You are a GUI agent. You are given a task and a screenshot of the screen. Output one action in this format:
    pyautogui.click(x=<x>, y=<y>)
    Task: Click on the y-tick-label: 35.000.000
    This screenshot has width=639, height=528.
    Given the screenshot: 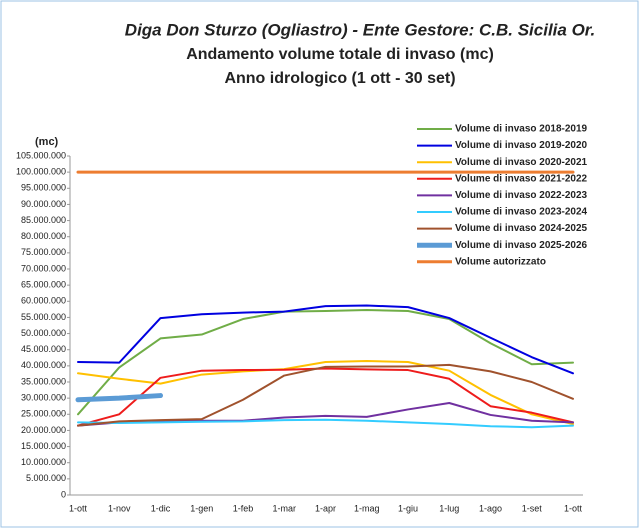 What is the action you would take?
    pyautogui.click(x=43, y=381)
    